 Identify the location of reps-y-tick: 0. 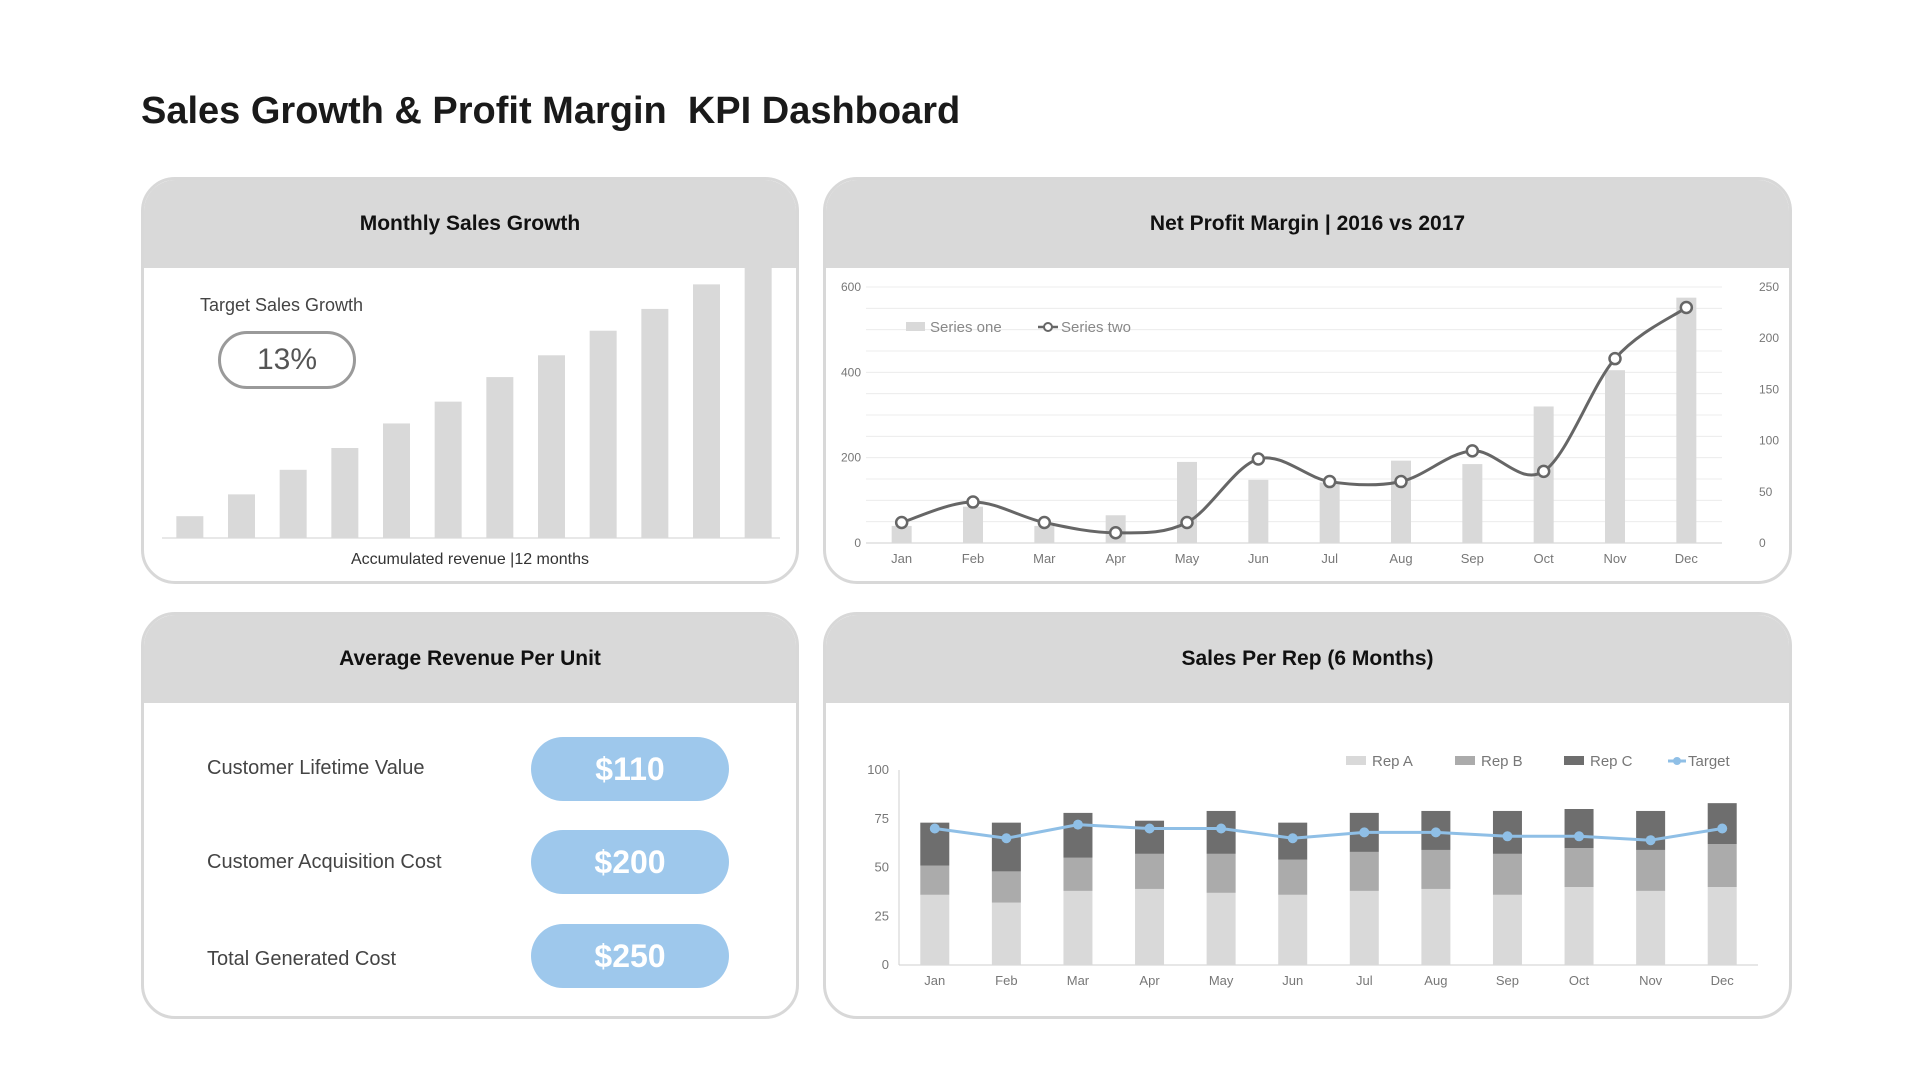
(885, 964).